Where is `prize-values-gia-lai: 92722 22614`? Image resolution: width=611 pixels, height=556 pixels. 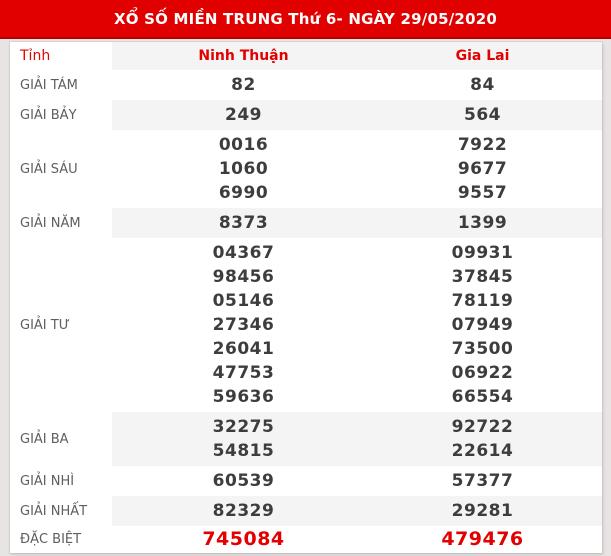 prize-values-gia-lai: 92722 22614 is located at coordinates (482, 439).